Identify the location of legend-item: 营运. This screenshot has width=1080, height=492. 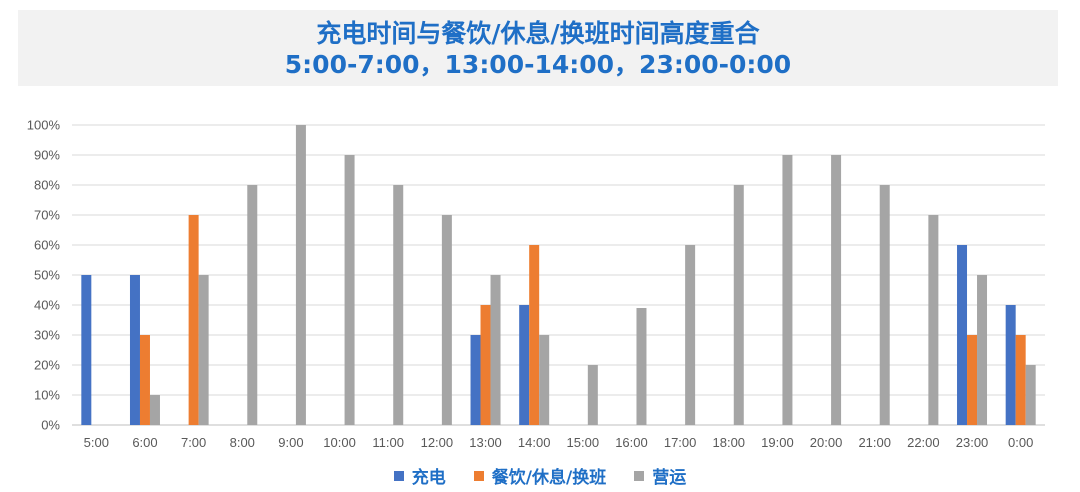
(660, 475).